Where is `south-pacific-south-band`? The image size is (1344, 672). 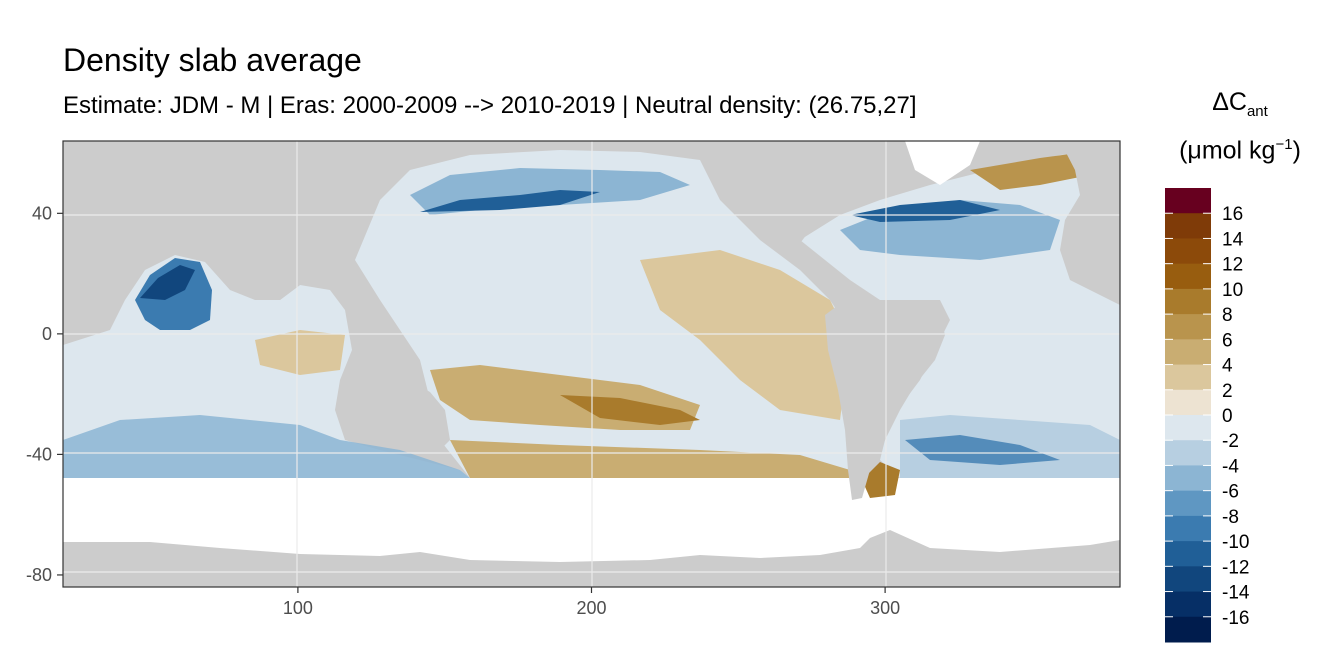 south-pacific-south-band is located at coordinates (650, 459).